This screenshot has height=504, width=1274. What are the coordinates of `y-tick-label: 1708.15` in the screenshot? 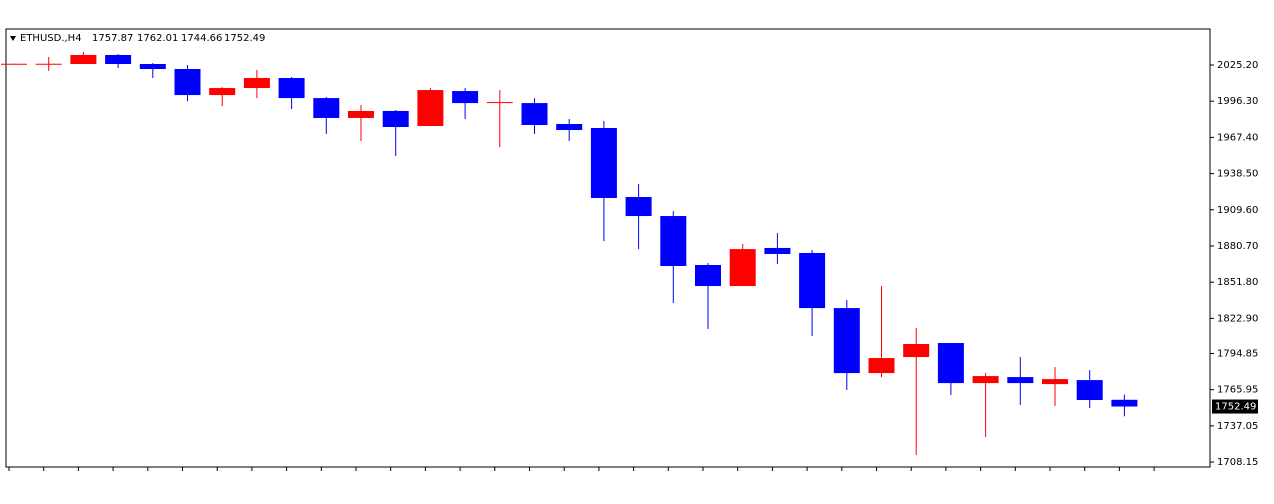 It's located at (1237, 462).